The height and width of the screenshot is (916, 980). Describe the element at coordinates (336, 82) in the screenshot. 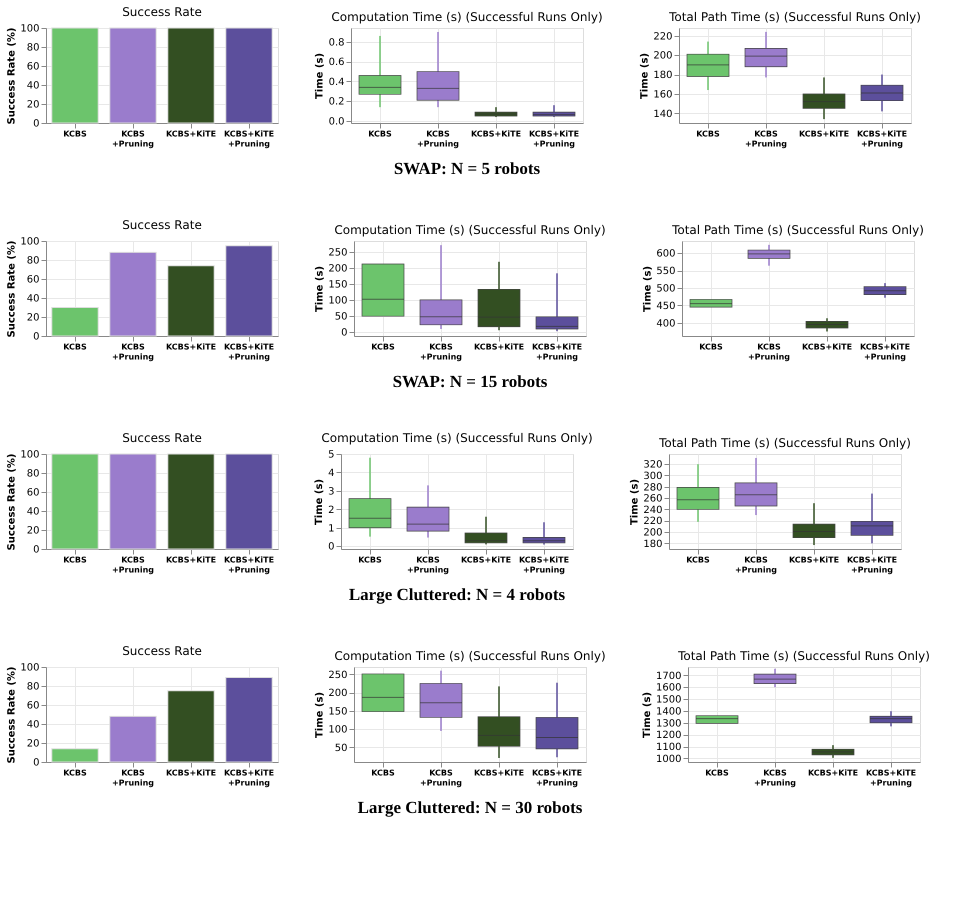

I see `y-tick-label: 0.4` at that location.